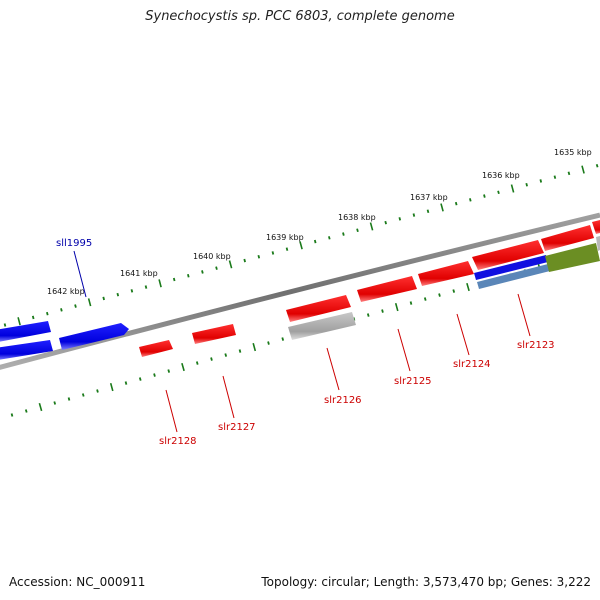 This screenshot has height=600, width=600. I want to click on kbp-scale-label: 1638 kbp, so click(357, 217).